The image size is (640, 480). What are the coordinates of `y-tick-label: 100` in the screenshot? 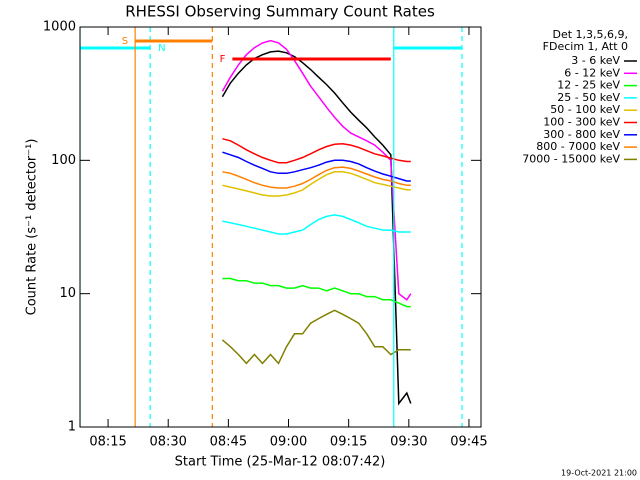 It's located at (63, 160).